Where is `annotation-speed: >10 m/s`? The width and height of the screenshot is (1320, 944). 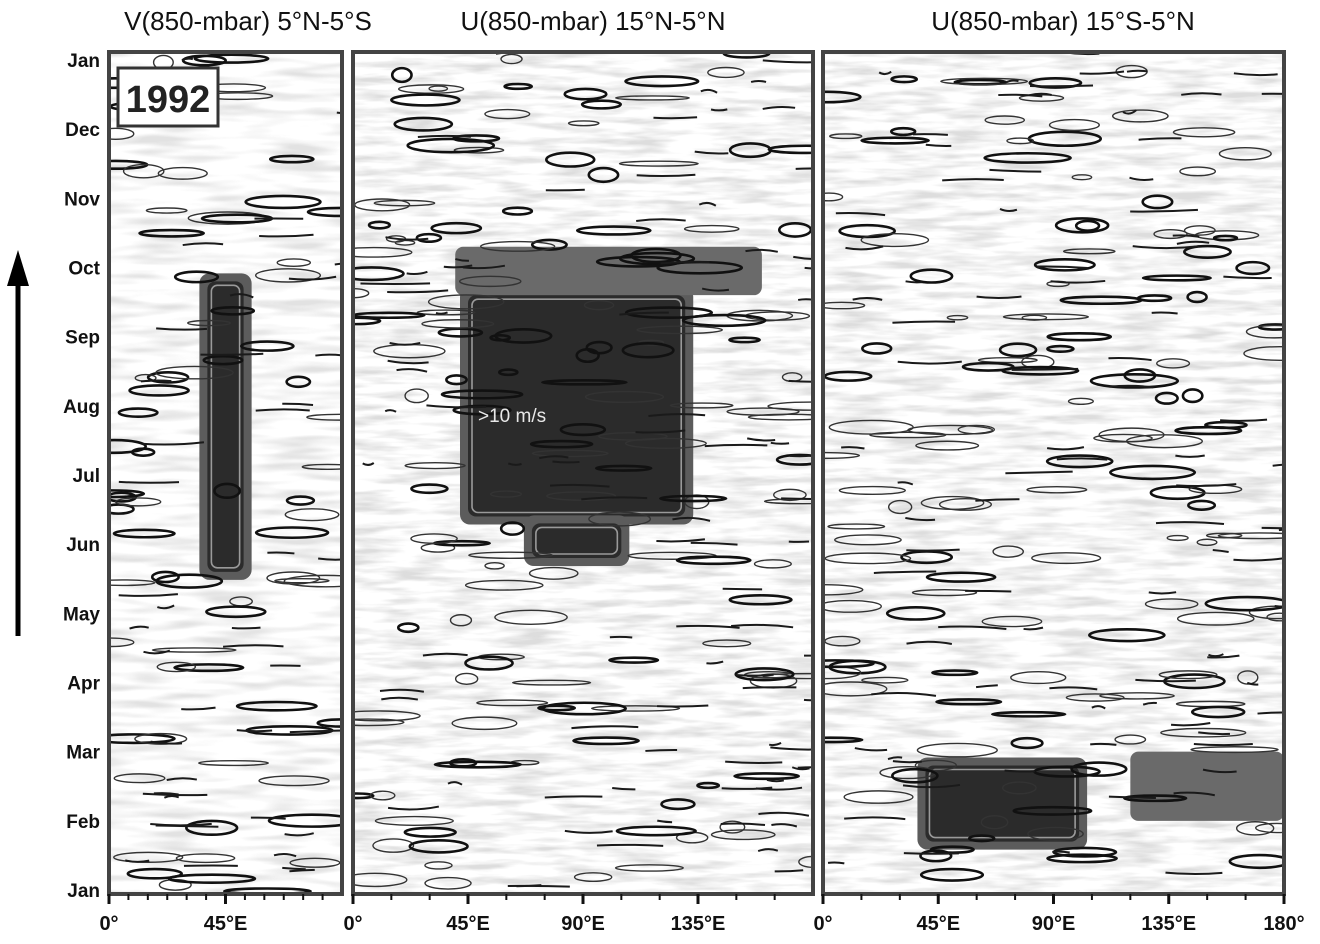
annotation-speed: >10 m/s is located at coordinates (512, 416).